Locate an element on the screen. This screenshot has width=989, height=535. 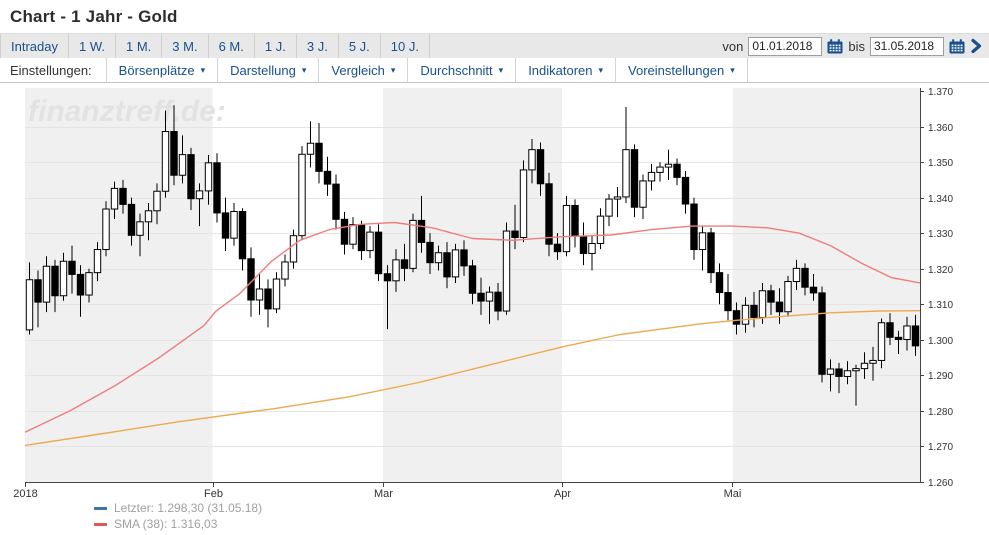
menu-darstellung: Darstellung ▾ is located at coordinates (267, 70).